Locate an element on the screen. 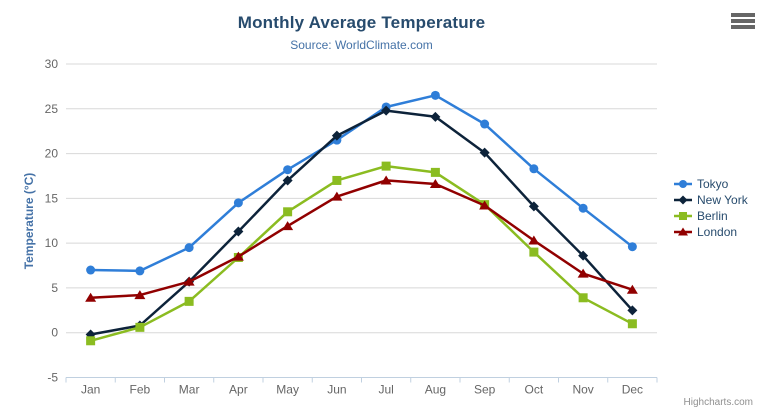  legend-label: Berlin is located at coordinates (712, 216).